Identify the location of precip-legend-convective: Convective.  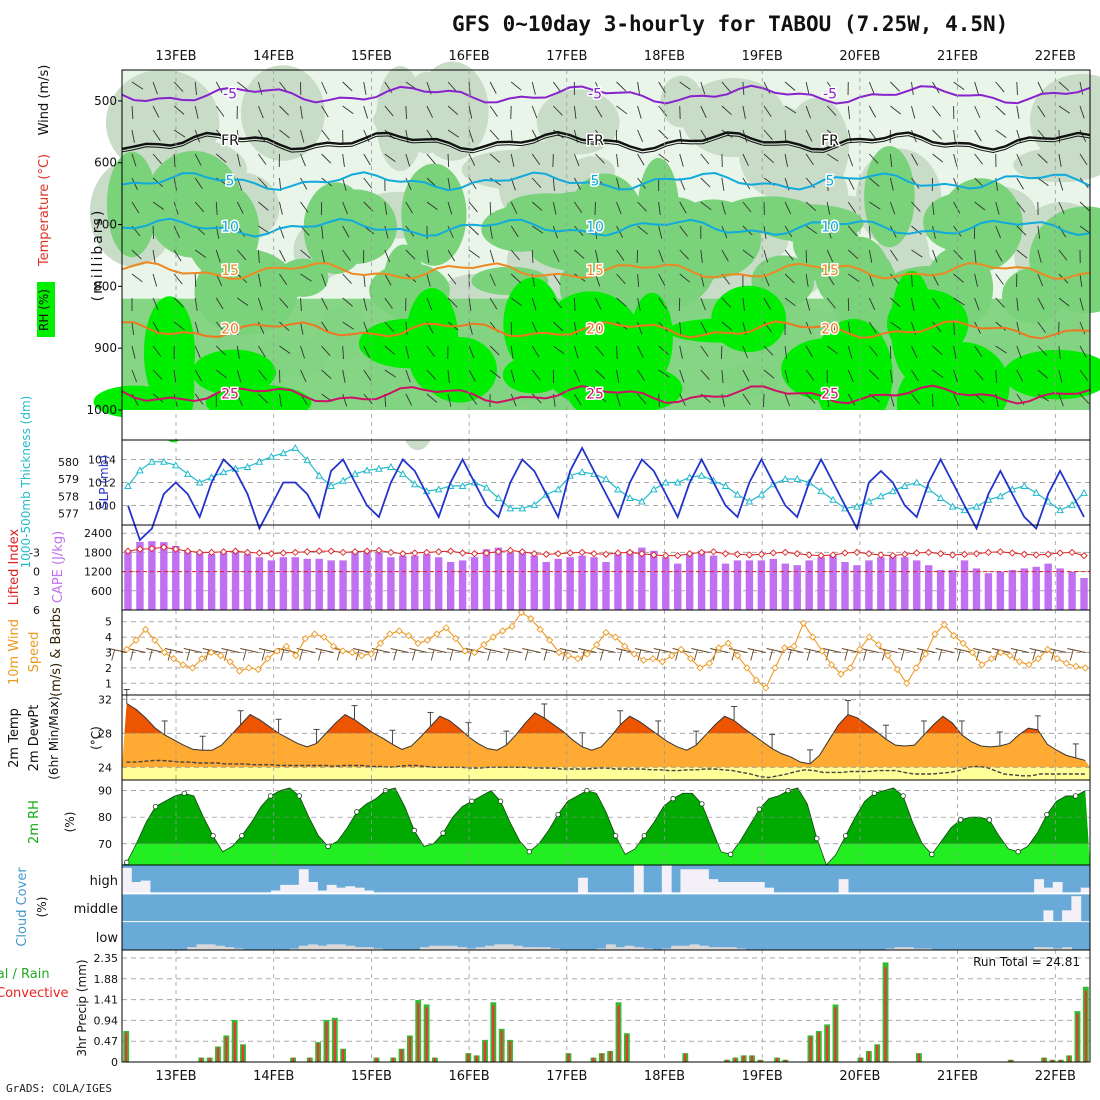
(34, 993).